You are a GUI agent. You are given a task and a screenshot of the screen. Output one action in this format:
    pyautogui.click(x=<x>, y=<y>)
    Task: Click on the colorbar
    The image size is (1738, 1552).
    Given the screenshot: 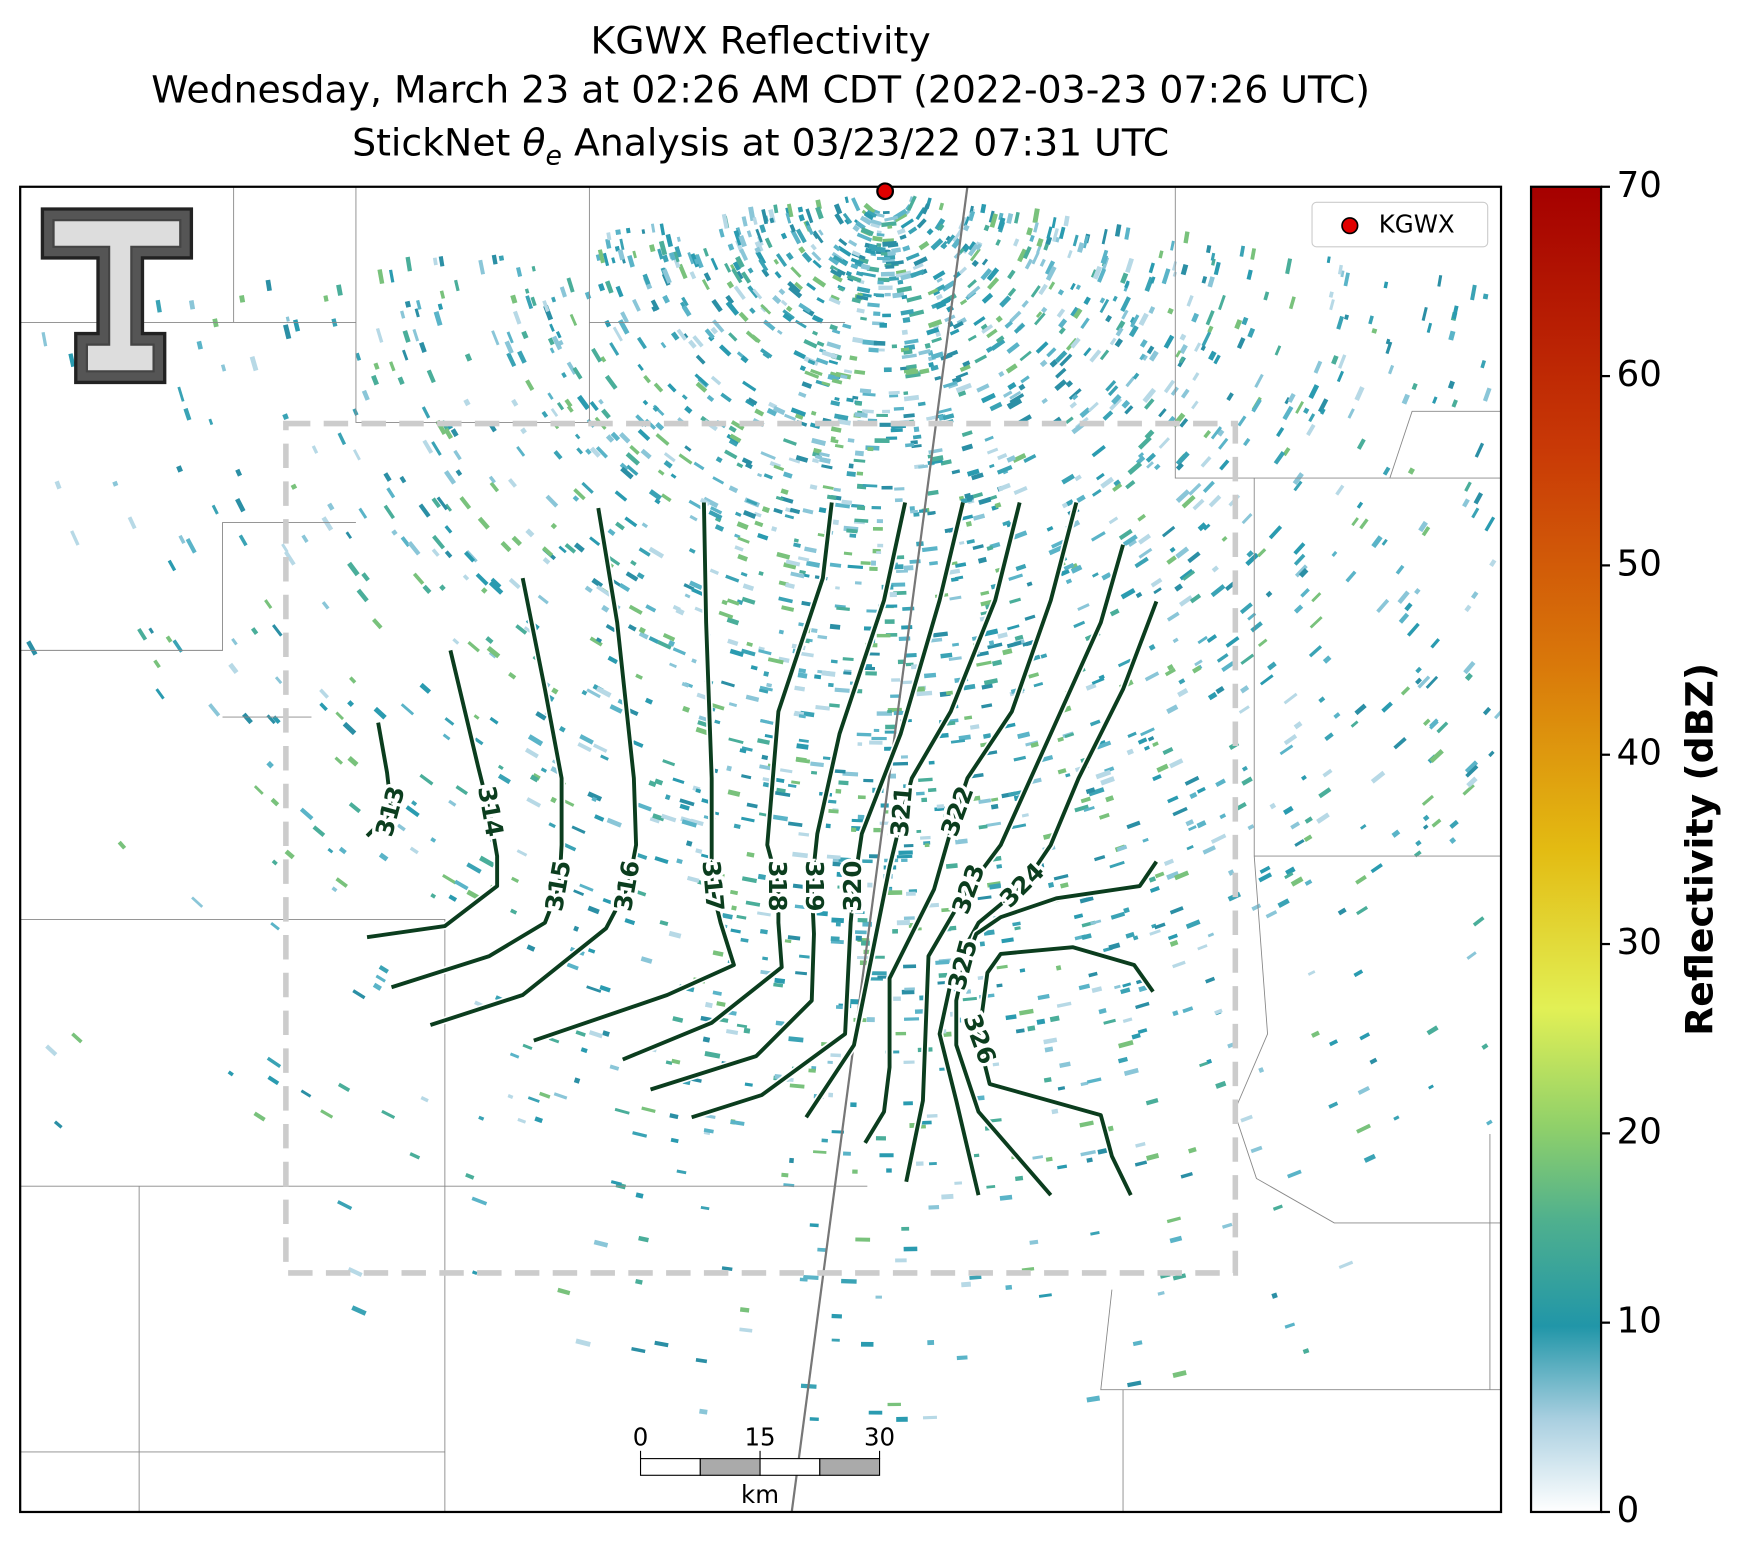 What is the action you would take?
    pyautogui.click(x=1566, y=849)
    